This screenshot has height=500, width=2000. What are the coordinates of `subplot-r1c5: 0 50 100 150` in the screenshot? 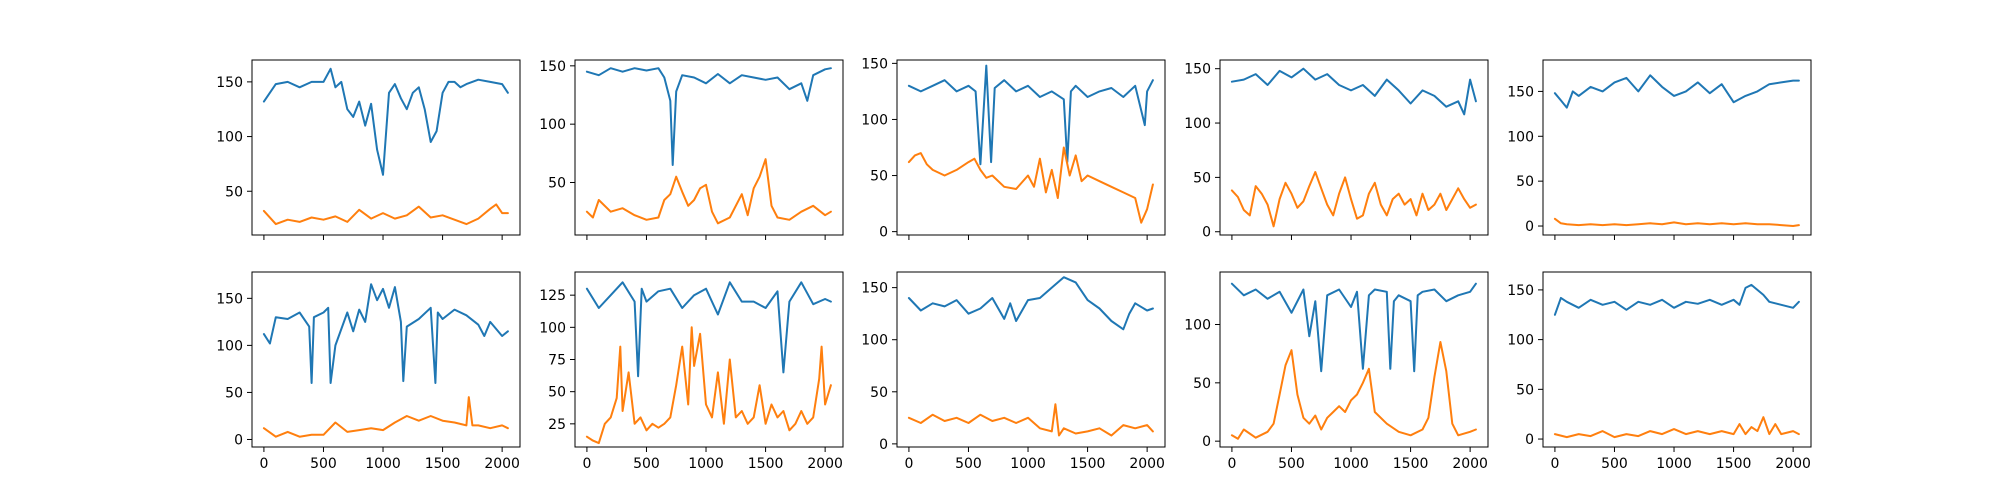 It's located at (1659, 149).